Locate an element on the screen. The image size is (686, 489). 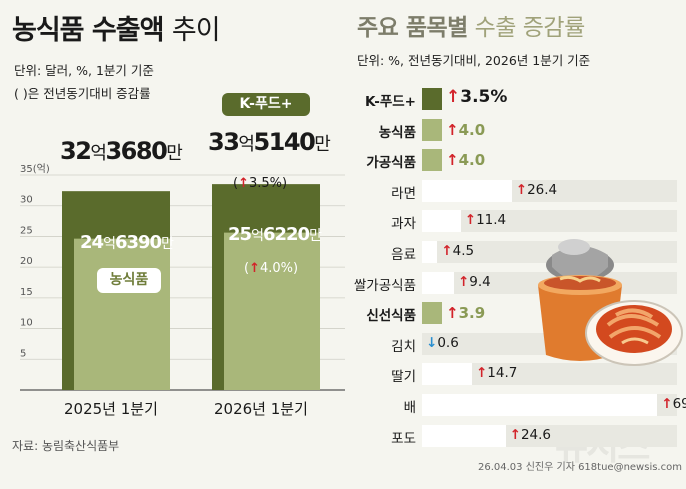
item-value: ↑4.0 is located at coordinates (465, 130).